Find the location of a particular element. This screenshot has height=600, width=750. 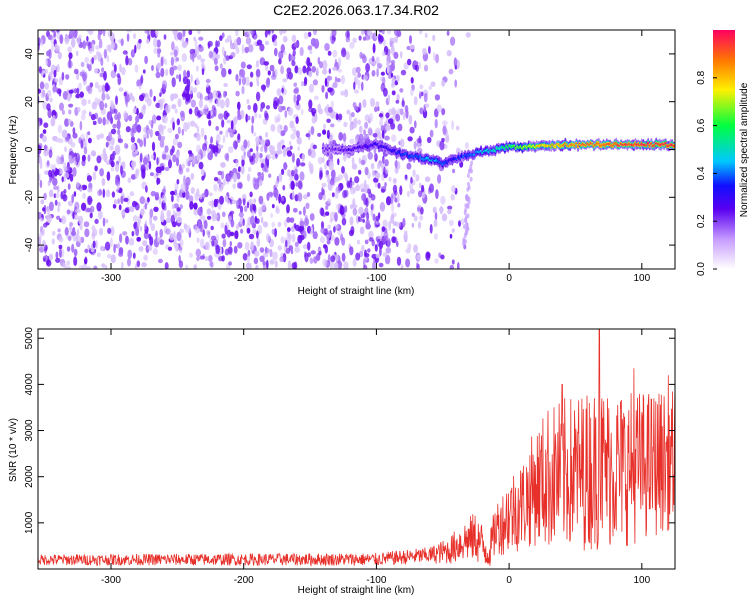

y-tick-label: 5000 is located at coordinates (29, 338).